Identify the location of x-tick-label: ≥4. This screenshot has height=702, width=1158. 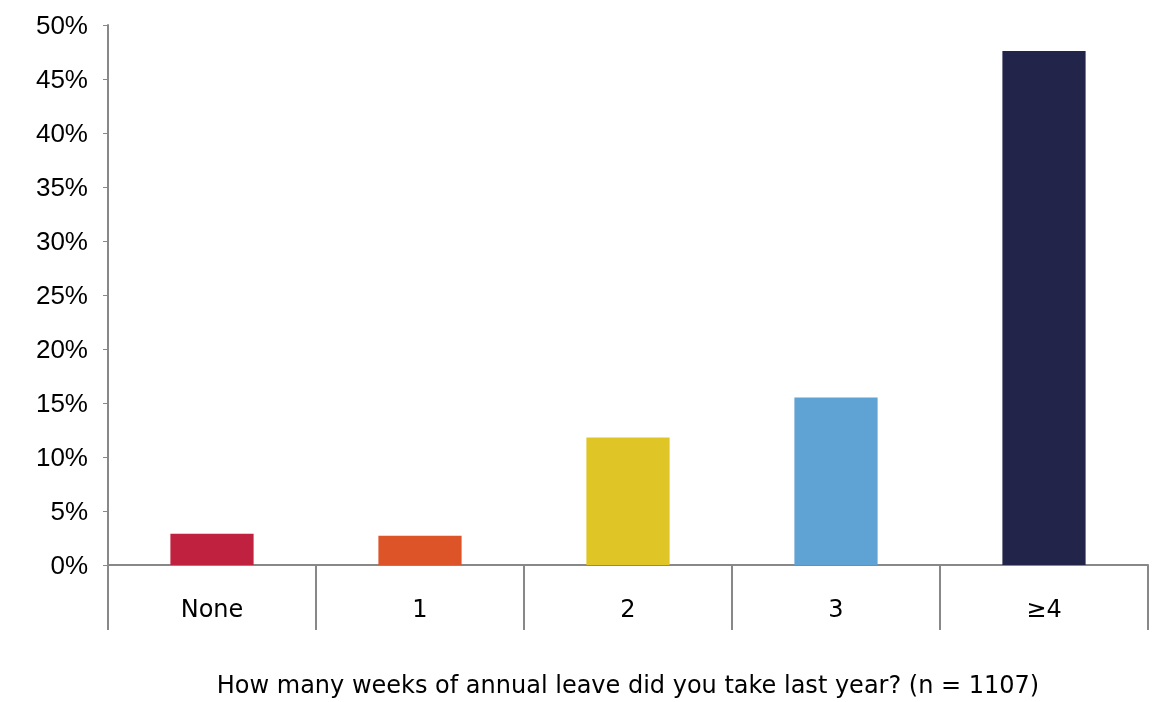
(1044, 609).